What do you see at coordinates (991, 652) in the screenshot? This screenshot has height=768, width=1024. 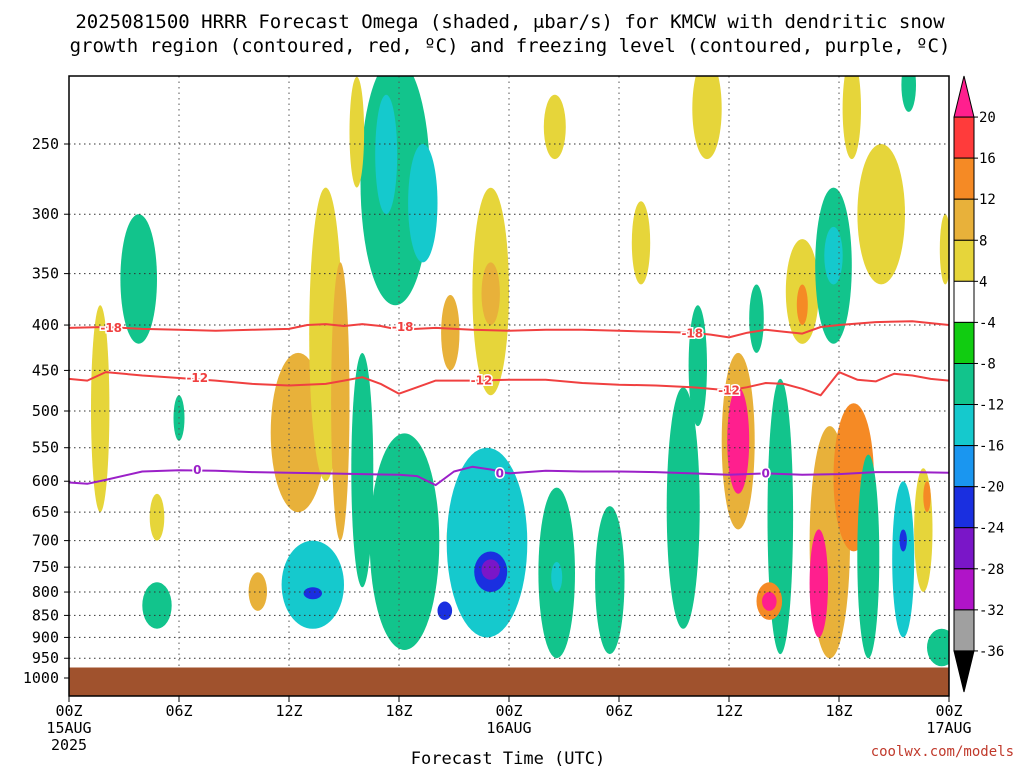 I see `colorbar-label: -36` at bounding box center [991, 652].